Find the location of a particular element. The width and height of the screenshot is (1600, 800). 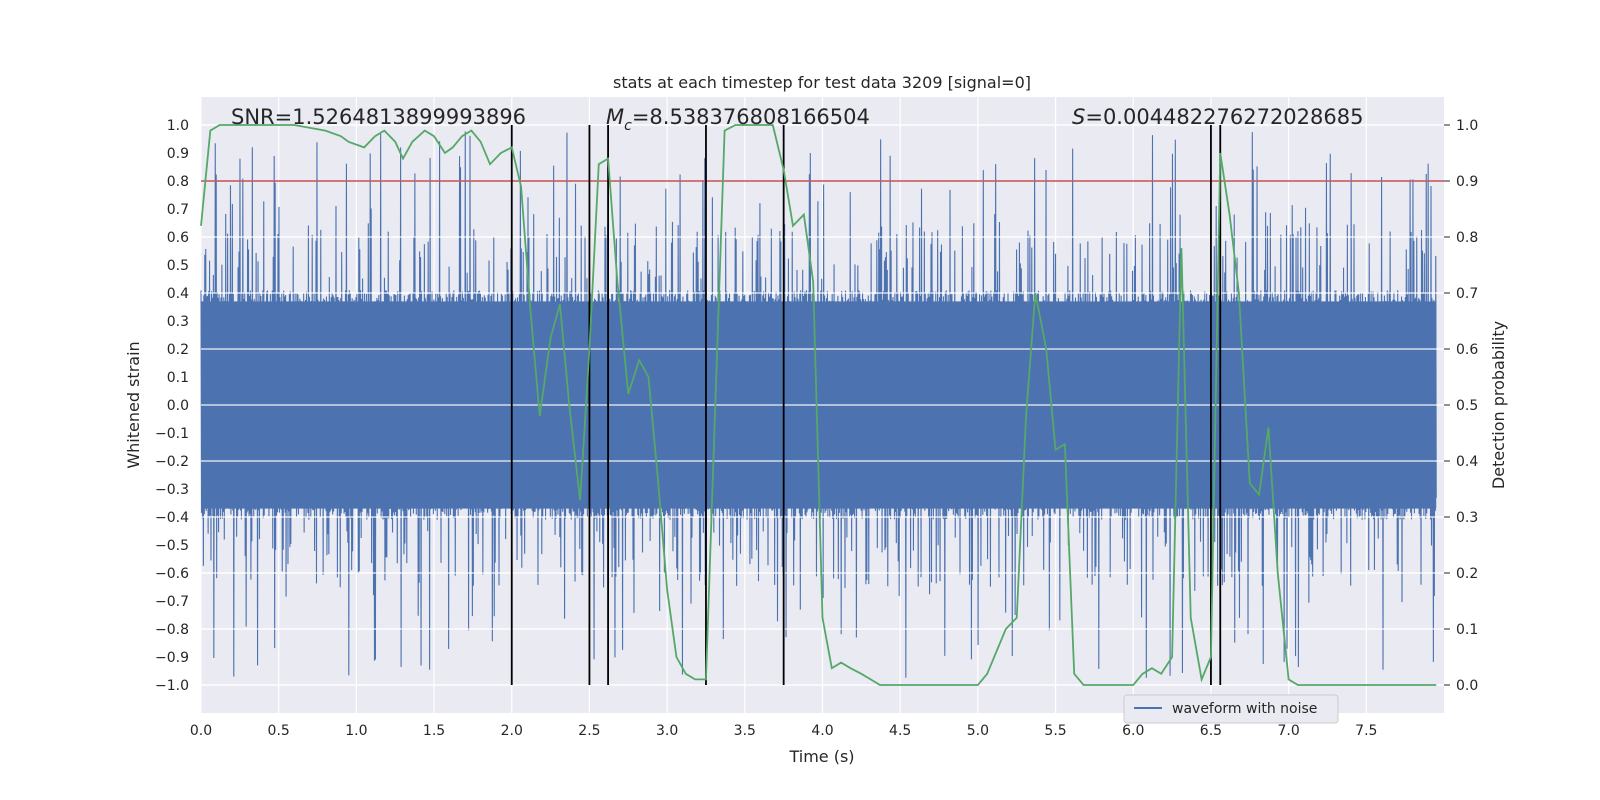

x-tick-label: 7.0 is located at coordinates (1288, 731).